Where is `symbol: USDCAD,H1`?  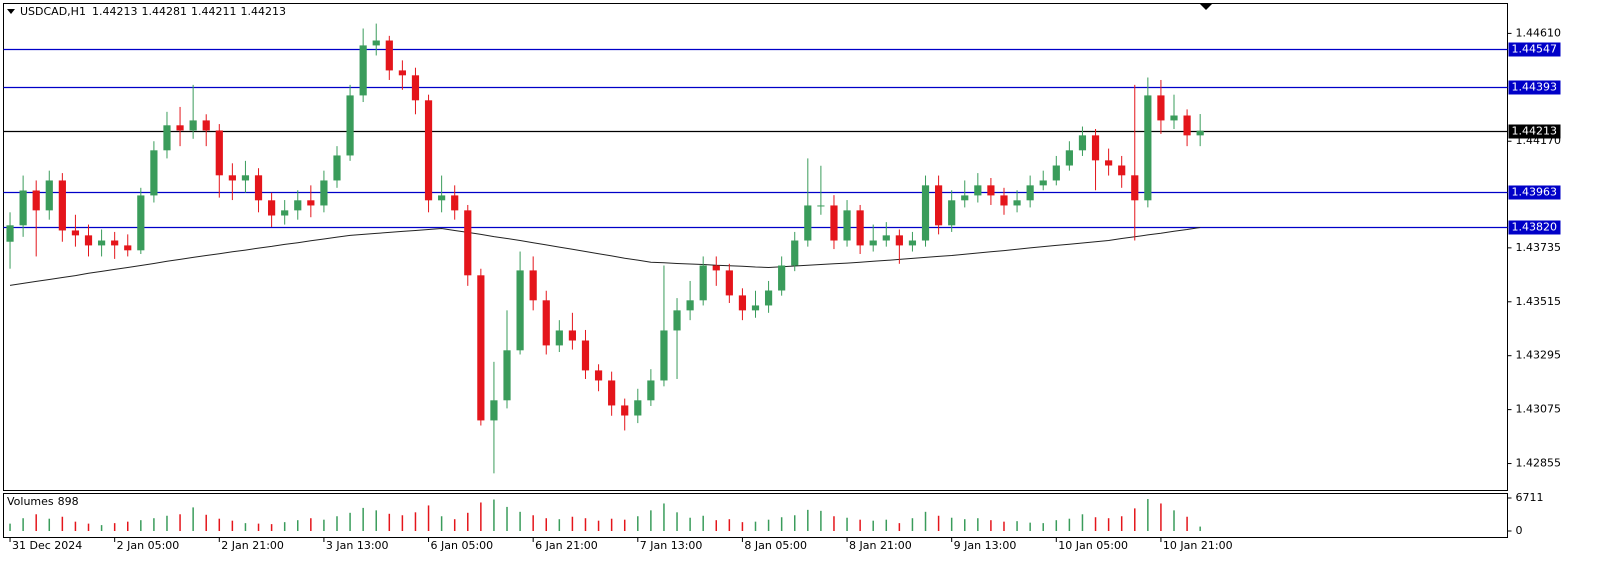 symbol: USDCAD,H1 is located at coordinates (53, 11).